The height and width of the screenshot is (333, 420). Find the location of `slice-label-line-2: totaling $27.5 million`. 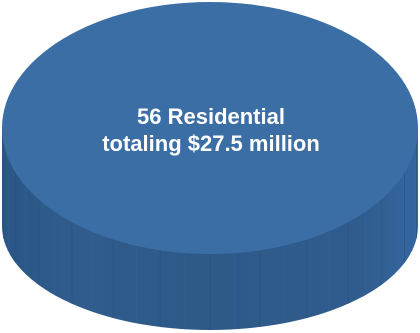

slice-label-line-2: totaling $27.5 million is located at coordinates (211, 143).